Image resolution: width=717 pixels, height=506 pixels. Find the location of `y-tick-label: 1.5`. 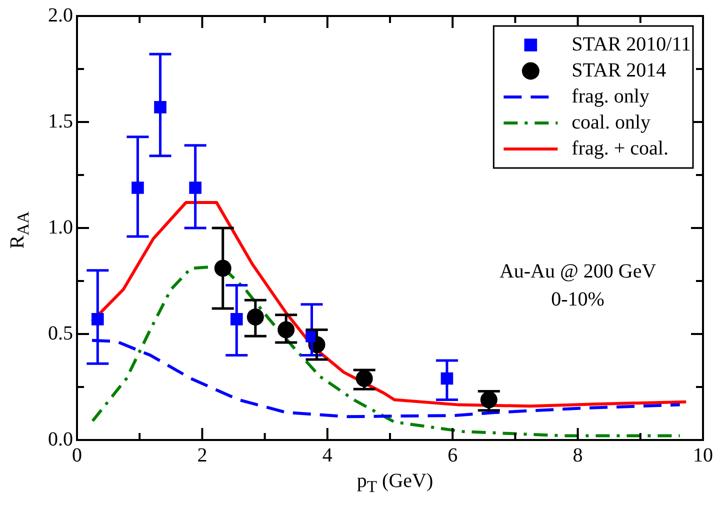

y-tick-label: 1.5 is located at coordinates (60, 121).